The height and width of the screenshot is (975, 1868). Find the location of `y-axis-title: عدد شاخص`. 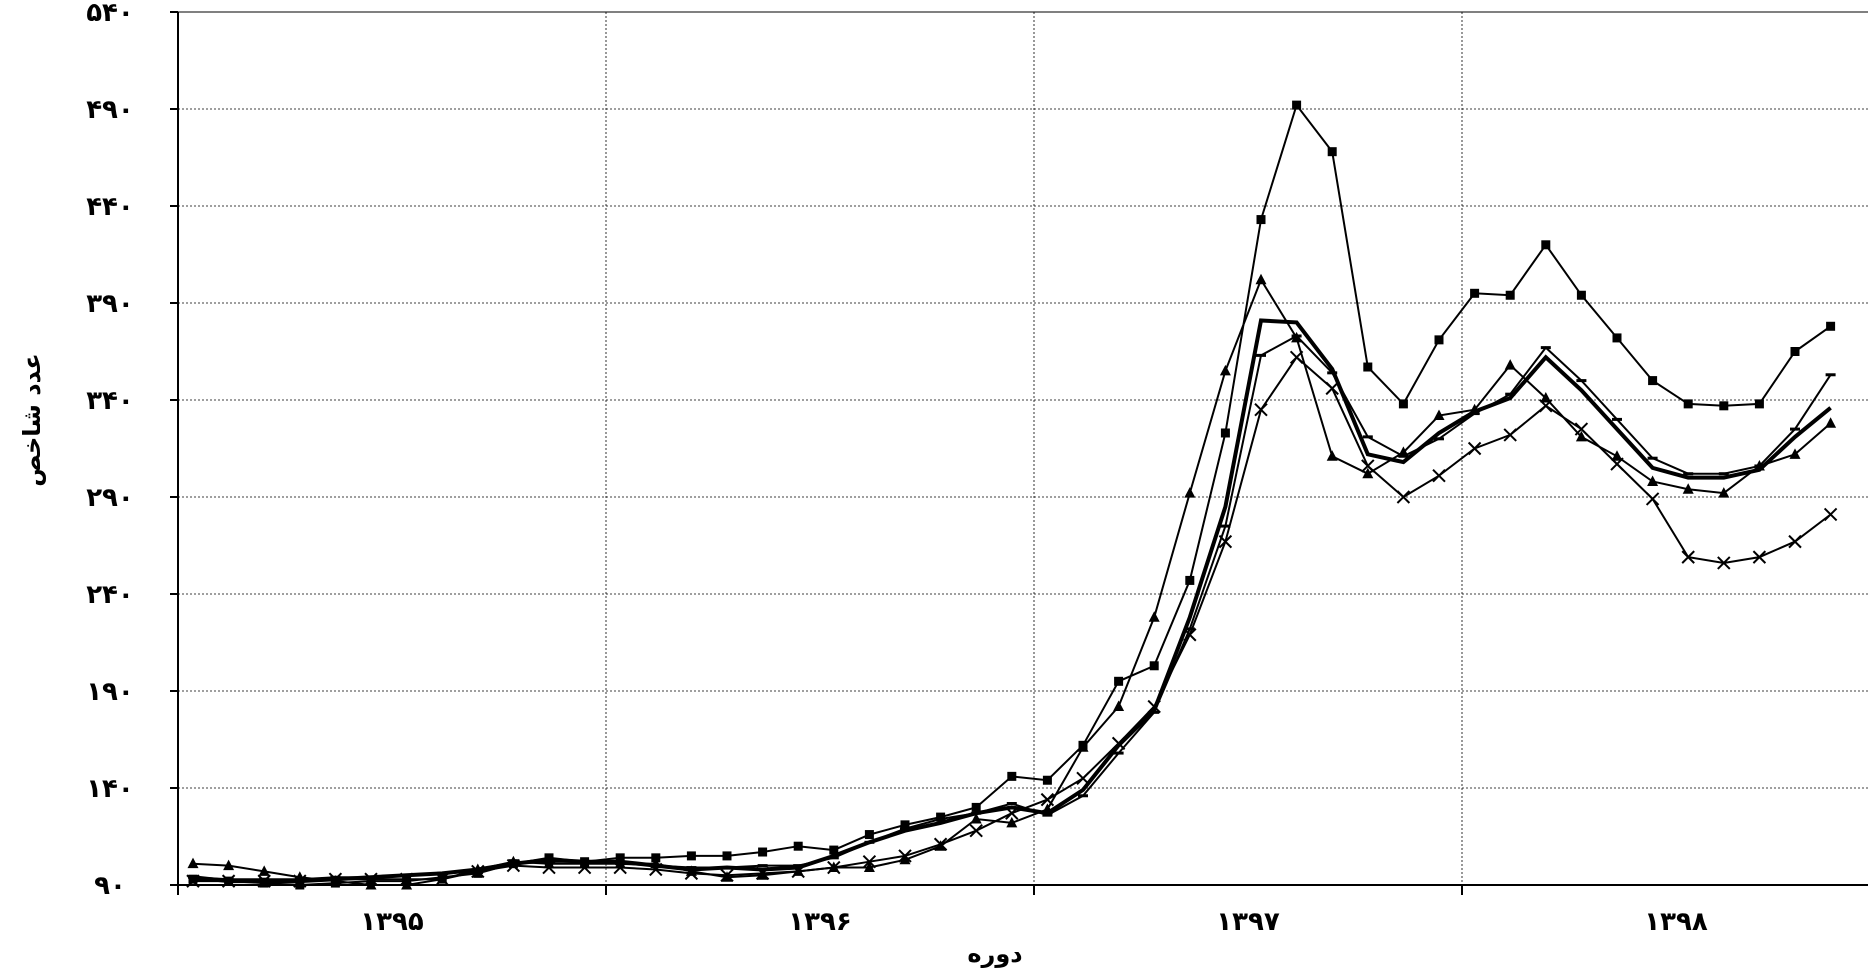

y-axis-title: عدد شاخص is located at coordinates (32, 420).